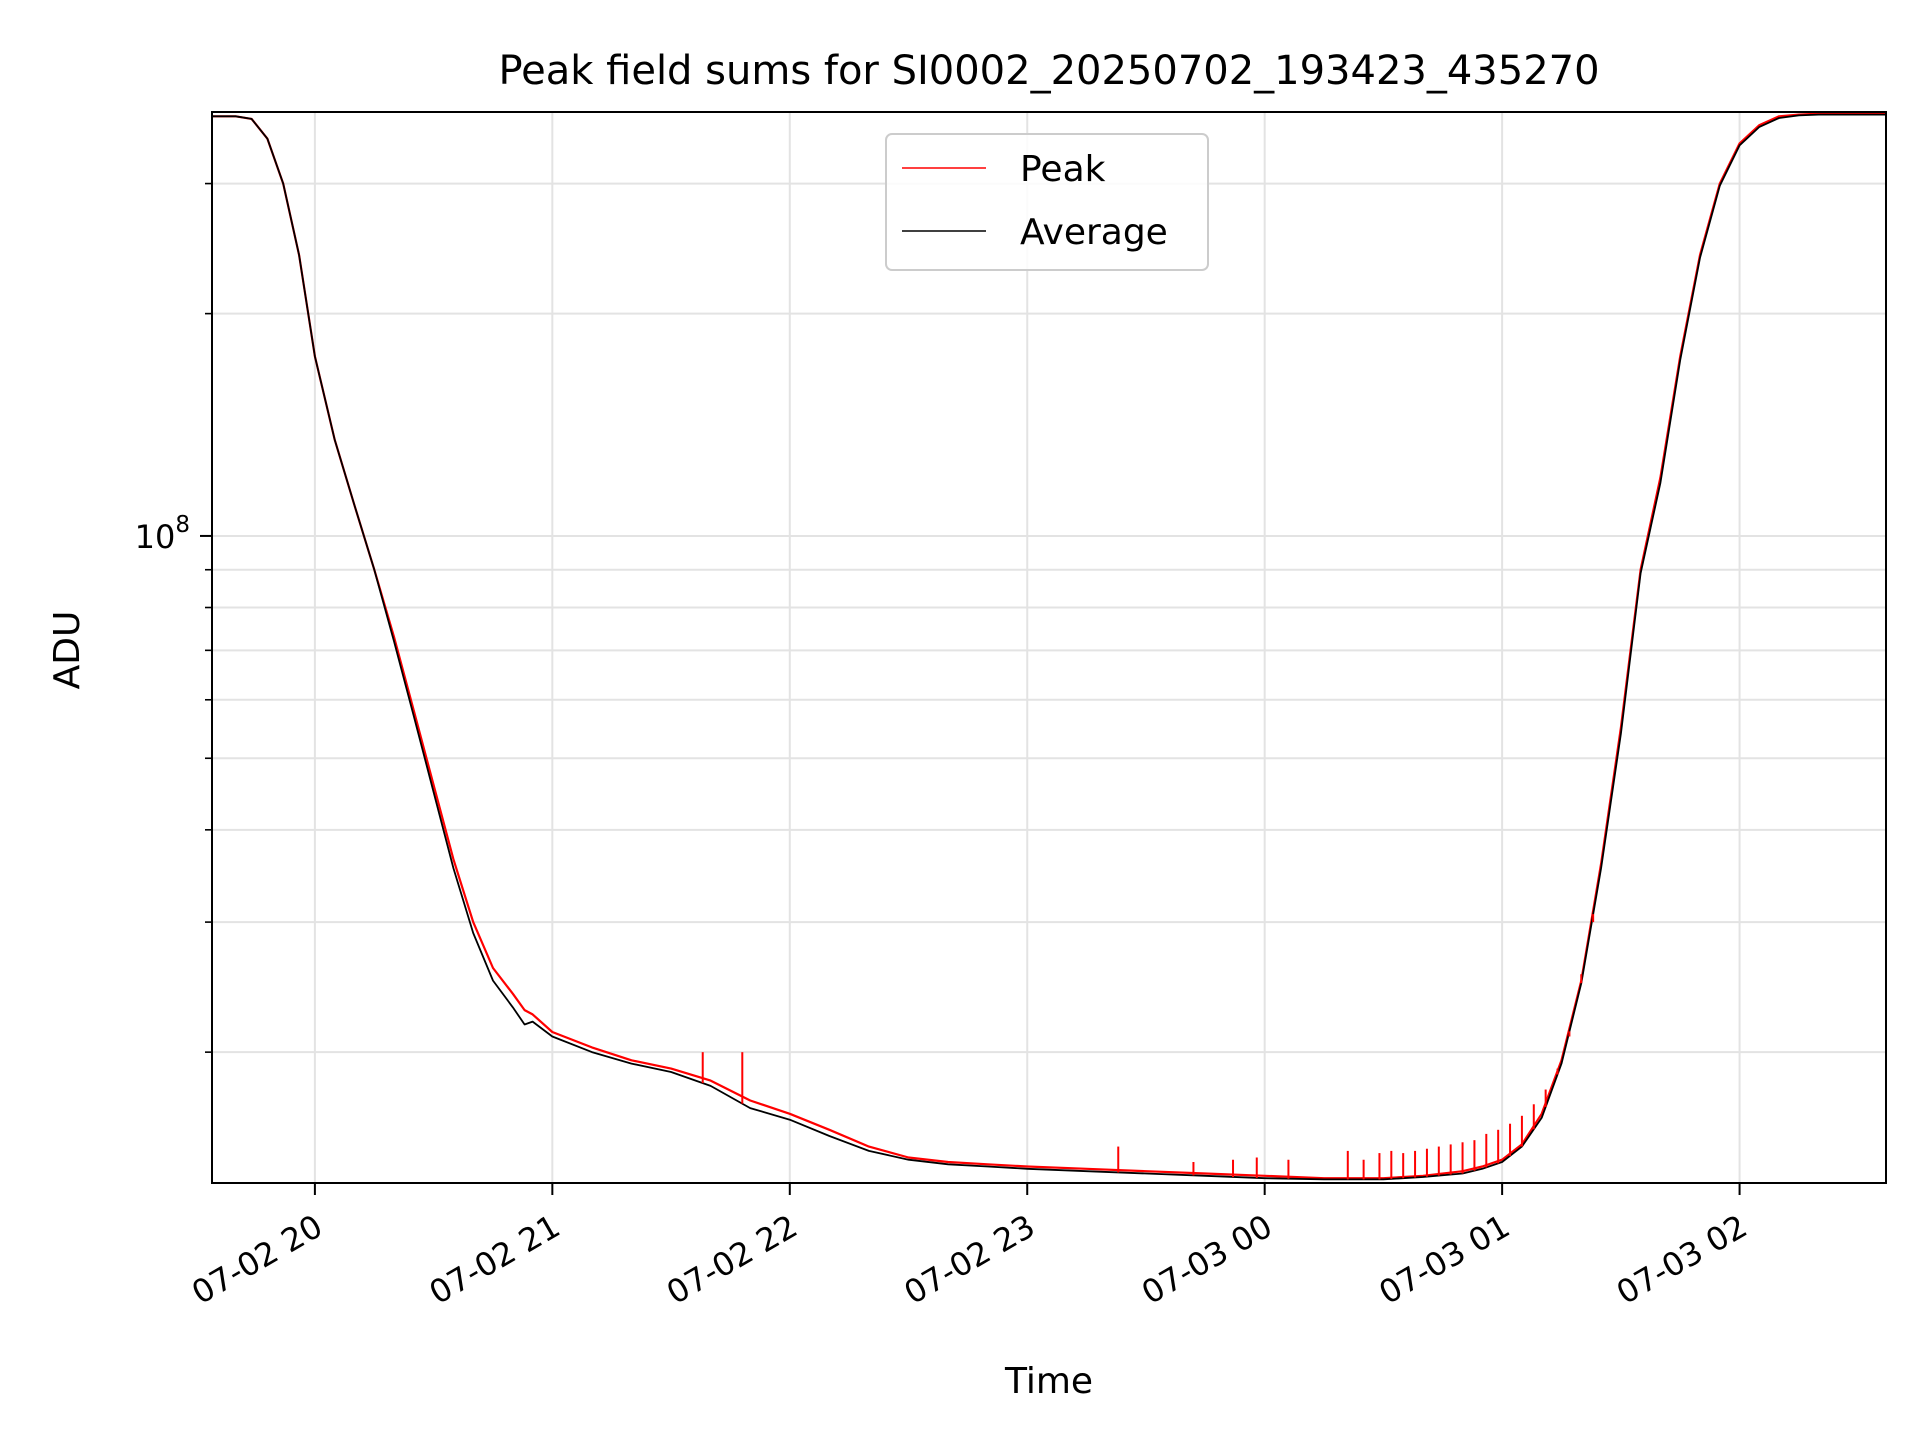 Image resolution: width=1920 pixels, height=1440 pixels. I want to click on legend-peak-label: Peak, so click(1063, 169).